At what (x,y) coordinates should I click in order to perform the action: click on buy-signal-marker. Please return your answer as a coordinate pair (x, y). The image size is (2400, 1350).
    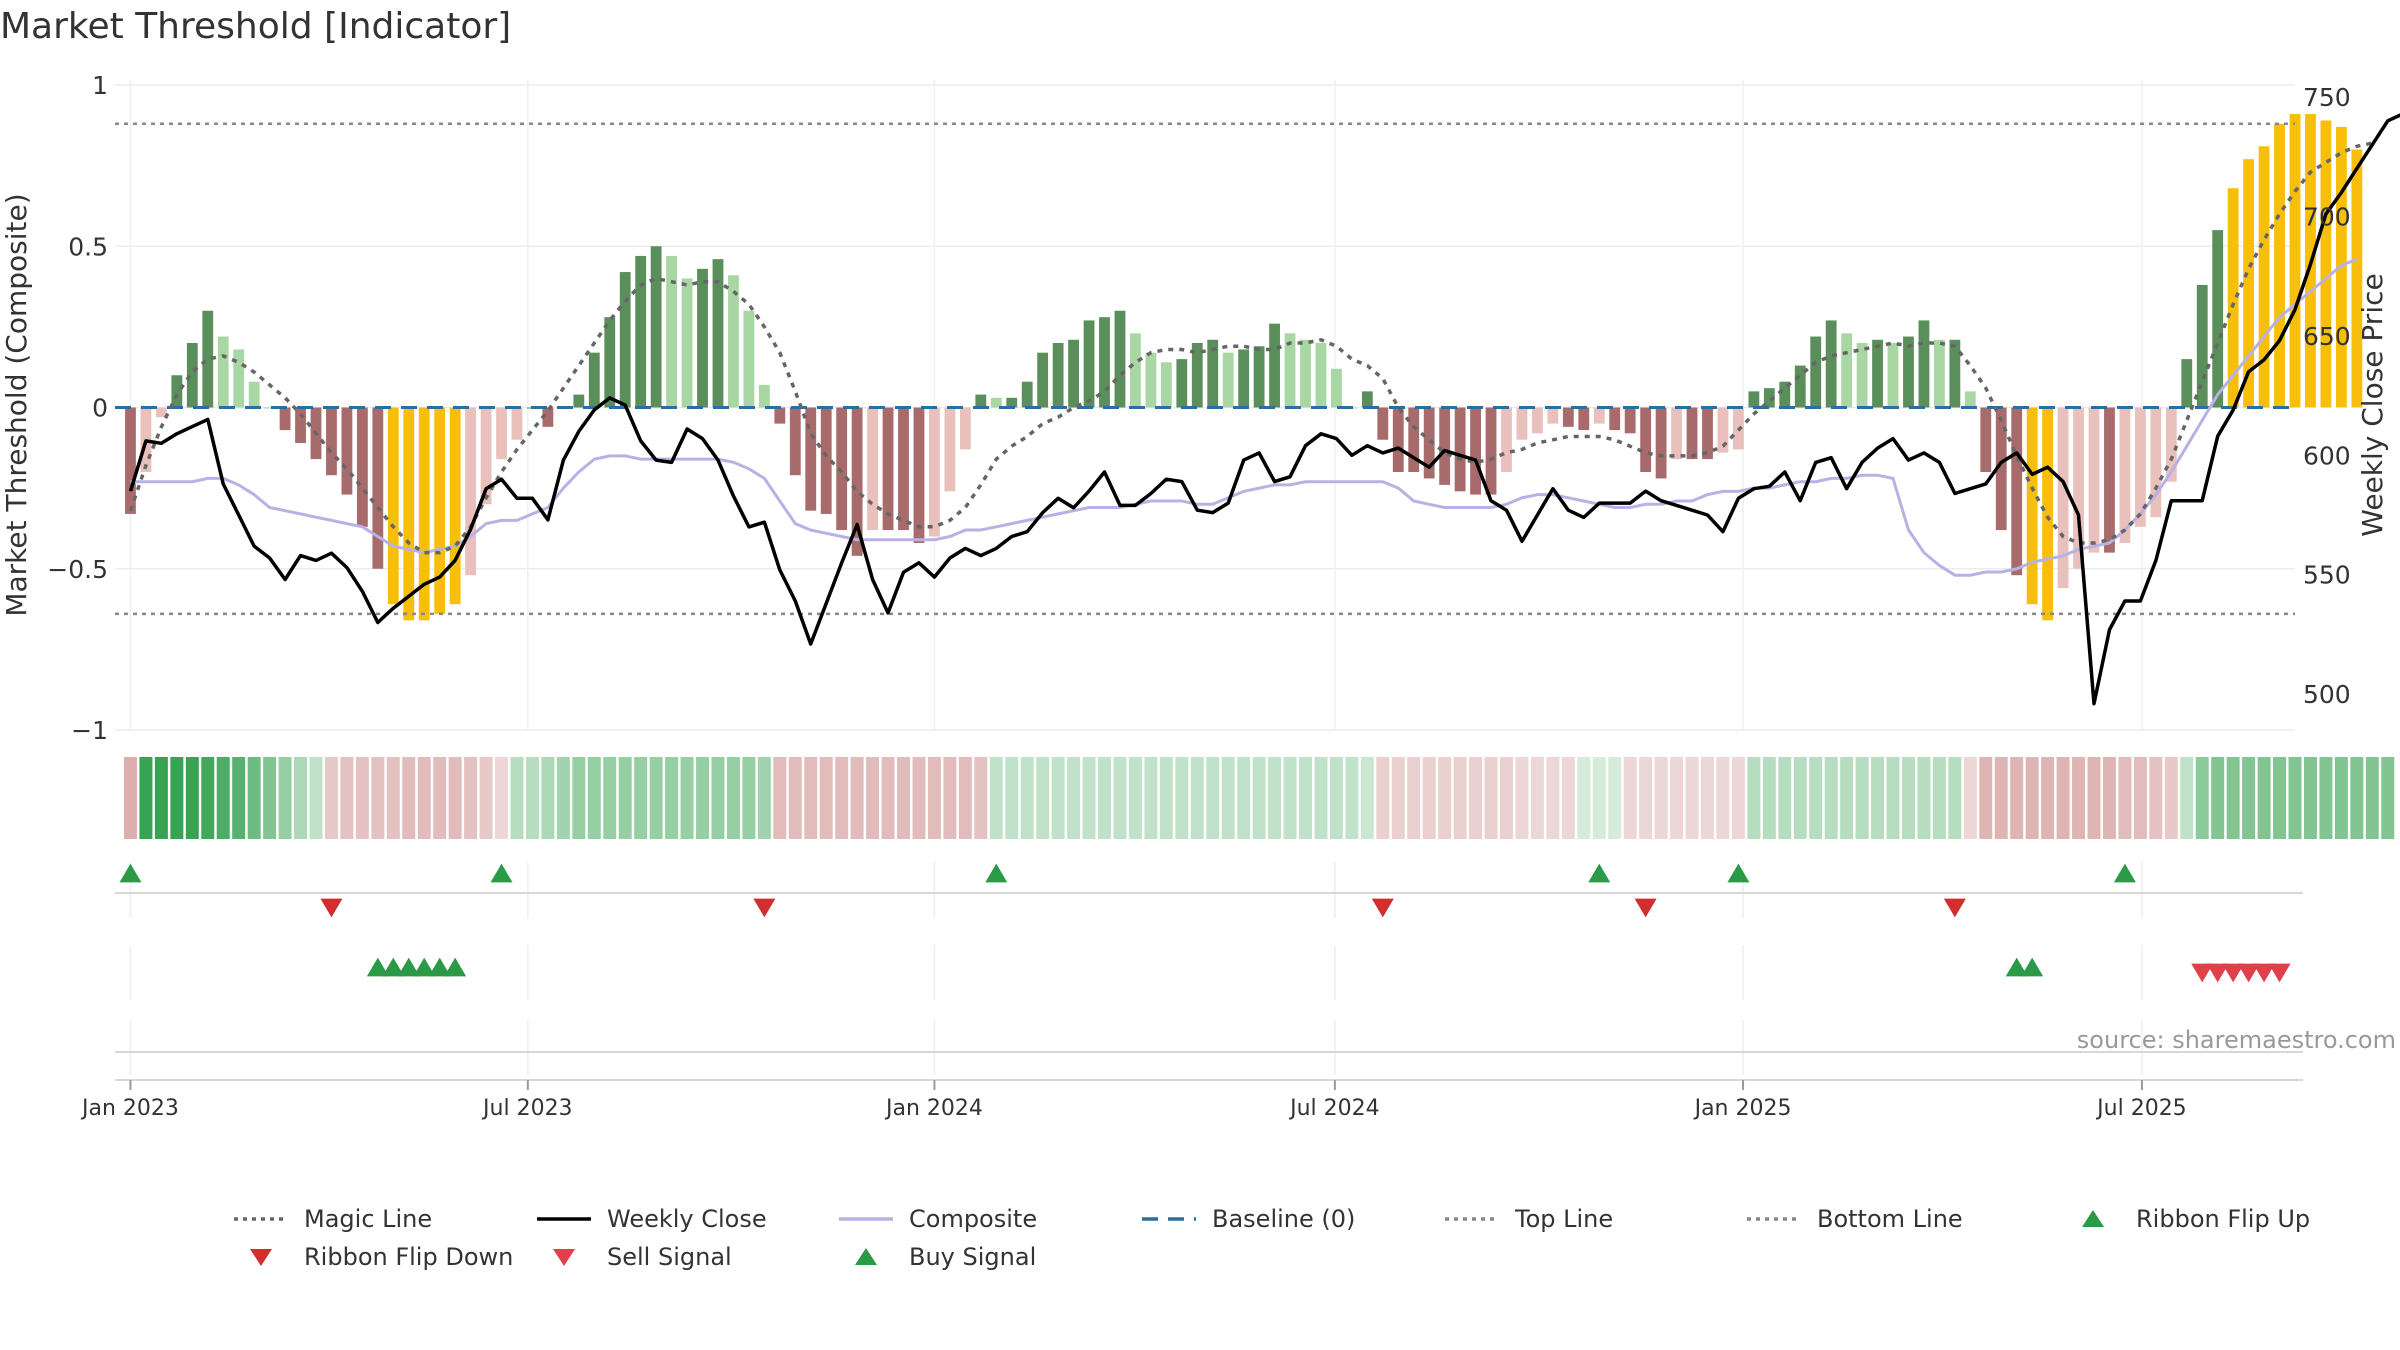
    Looking at the image, I should click on (2032, 967).